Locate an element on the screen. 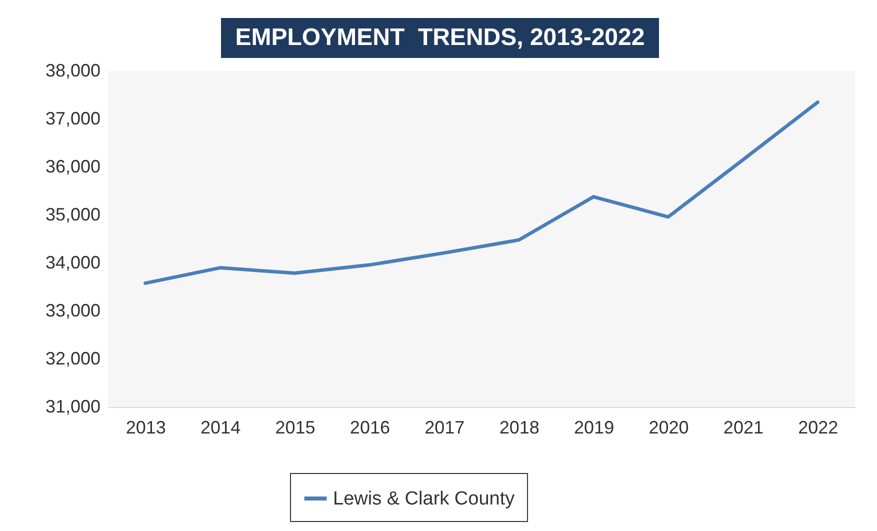  y-tick-label: 35,000 is located at coordinates (72, 214).